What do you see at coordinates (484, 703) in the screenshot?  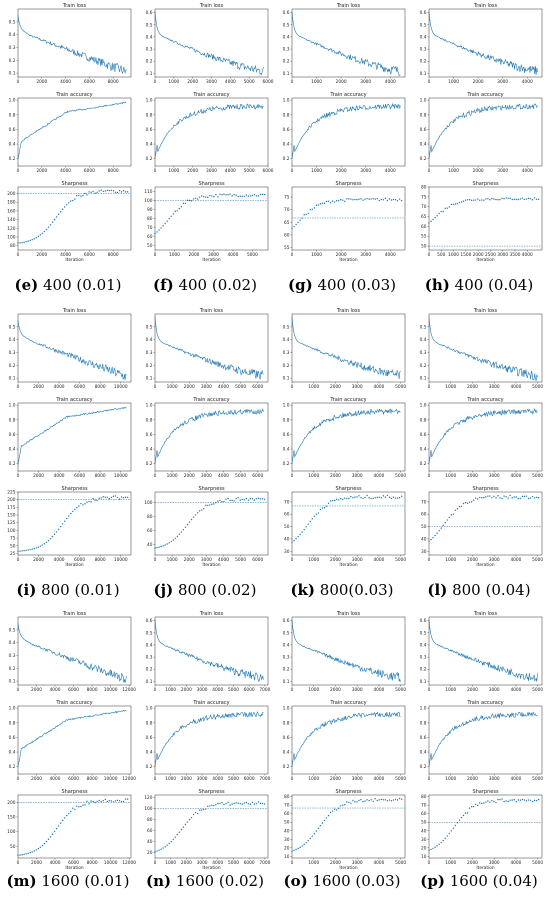 I see `panel-title: Train accuracy` at bounding box center [484, 703].